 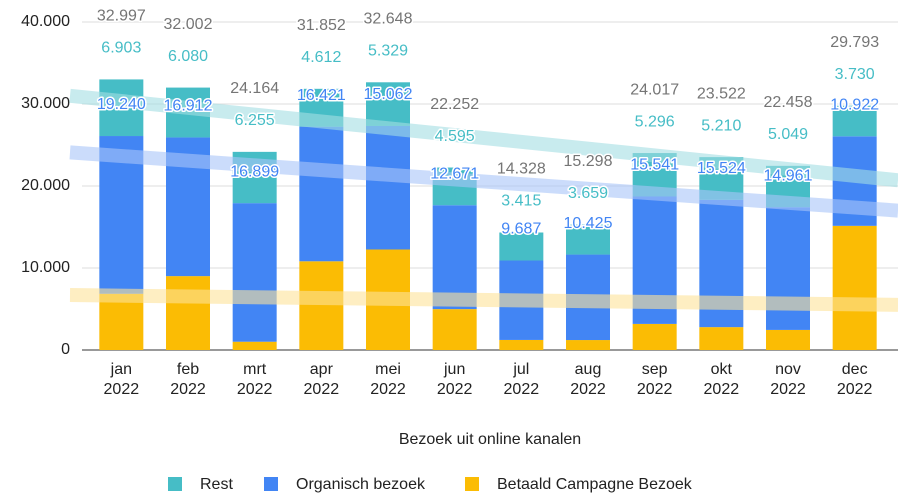 What do you see at coordinates (722, 369) in the screenshot?
I see `x-tick-label: okt` at bounding box center [722, 369].